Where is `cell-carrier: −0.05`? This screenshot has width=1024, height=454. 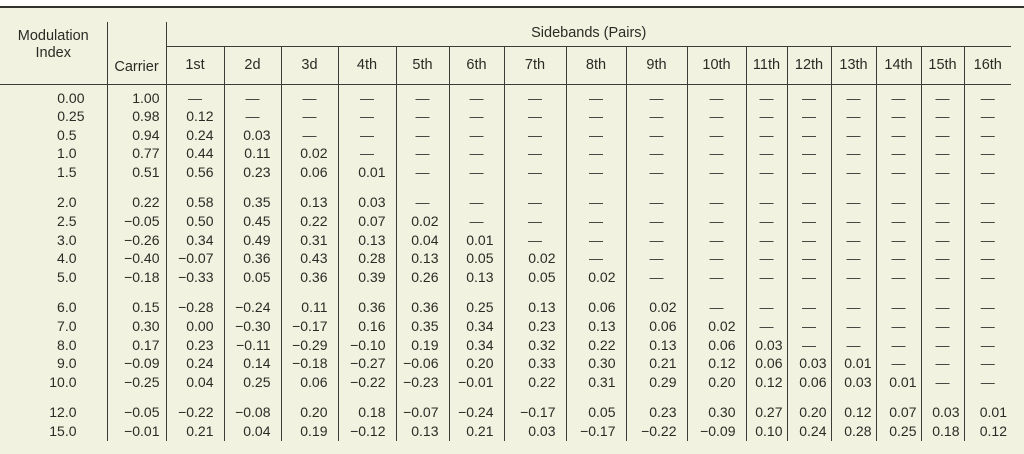 cell-carrier: −0.05 is located at coordinates (137, 221).